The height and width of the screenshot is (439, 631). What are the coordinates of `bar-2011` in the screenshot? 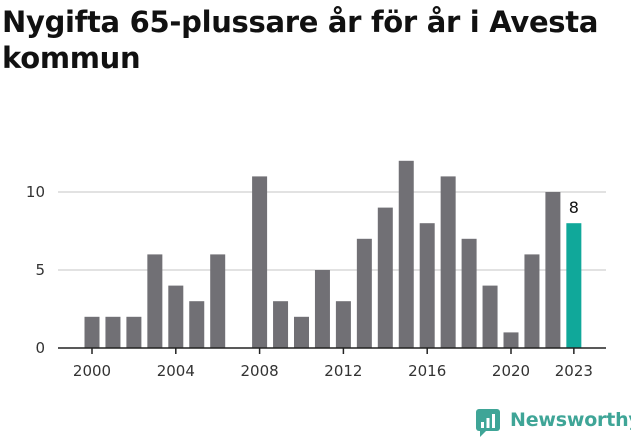 It's located at (322, 309).